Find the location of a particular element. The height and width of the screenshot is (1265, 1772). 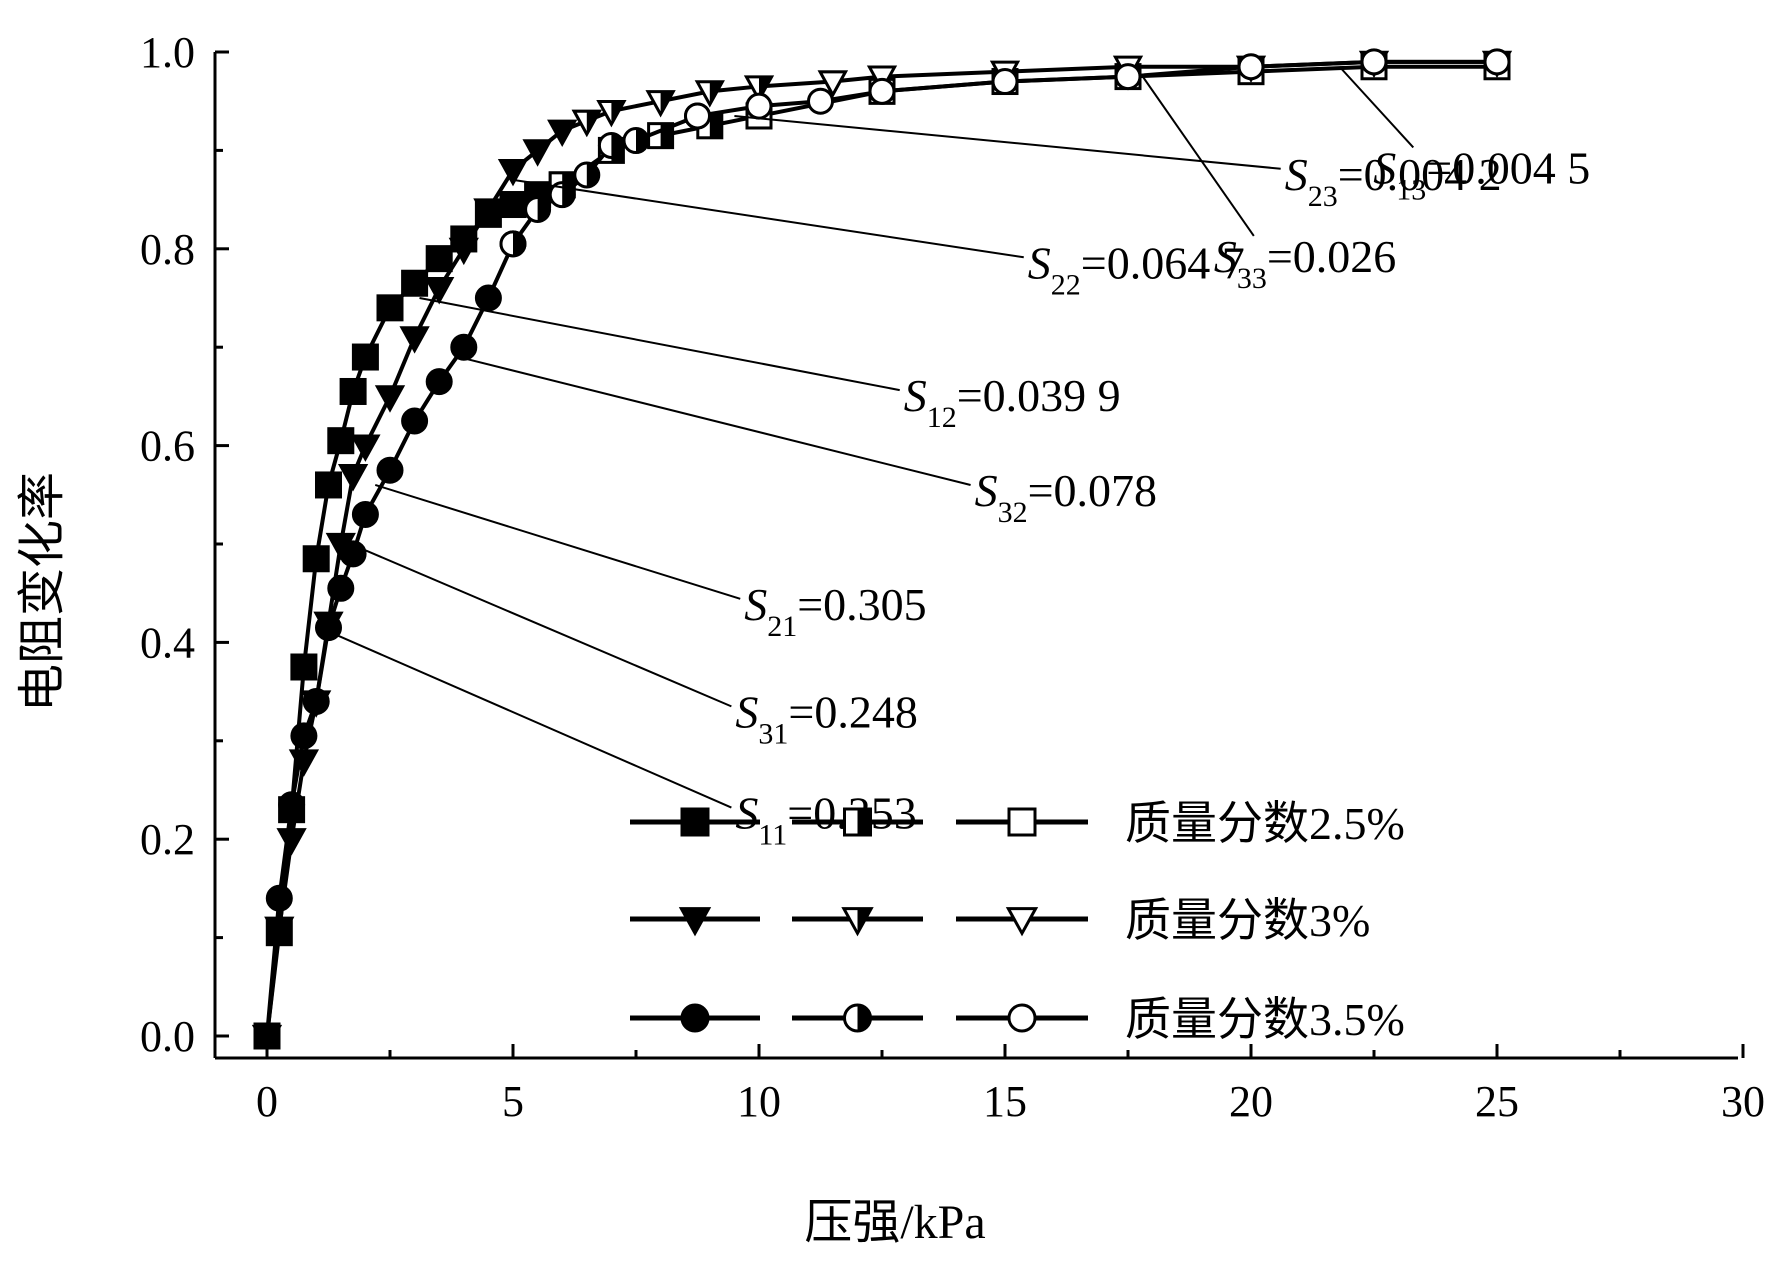

legend-label: 质量分数2.5% is located at coordinates (1265, 823).